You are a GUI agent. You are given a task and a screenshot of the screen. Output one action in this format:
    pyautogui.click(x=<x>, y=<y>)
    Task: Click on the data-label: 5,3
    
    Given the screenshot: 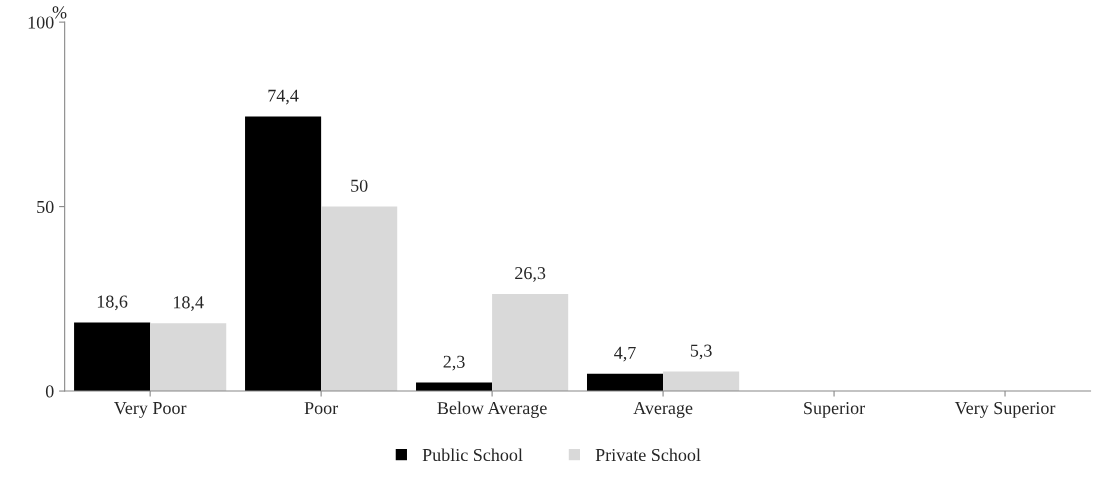 What is the action you would take?
    pyautogui.click(x=701, y=352)
    